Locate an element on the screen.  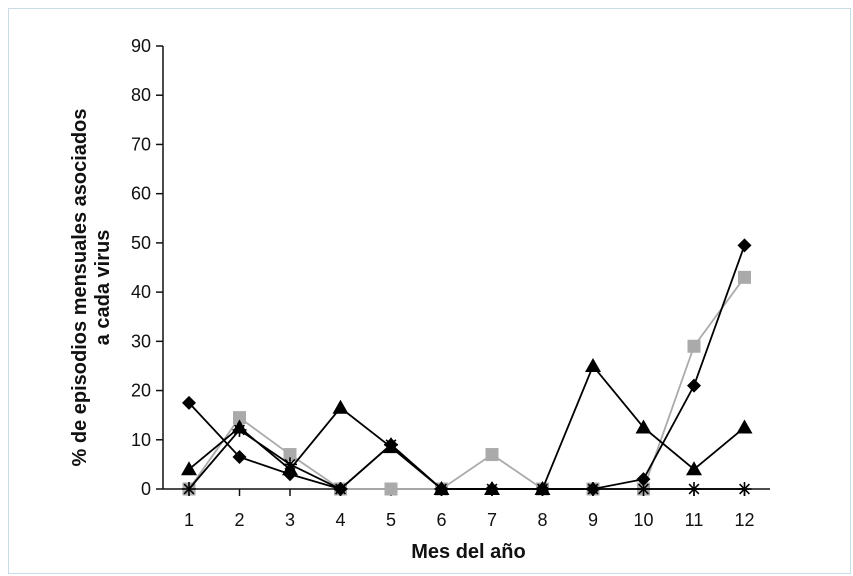
x-tick-label: 3 is located at coordinates (290, 520).